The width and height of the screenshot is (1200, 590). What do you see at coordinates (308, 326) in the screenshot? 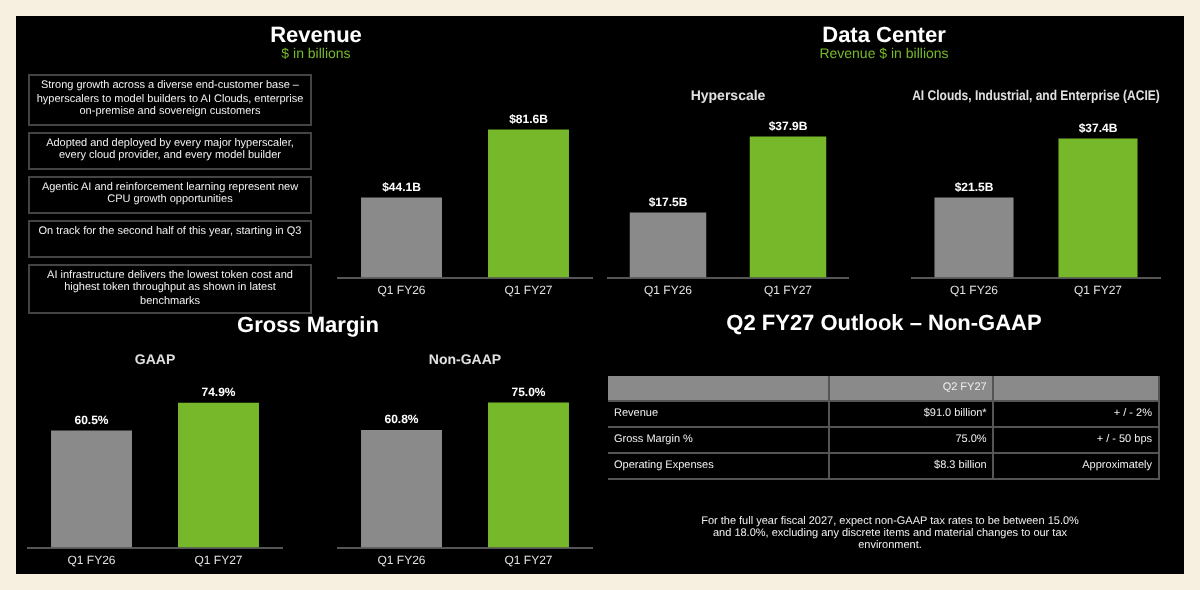
I see `text: Gross Margin` at bounding box center [308, 326].